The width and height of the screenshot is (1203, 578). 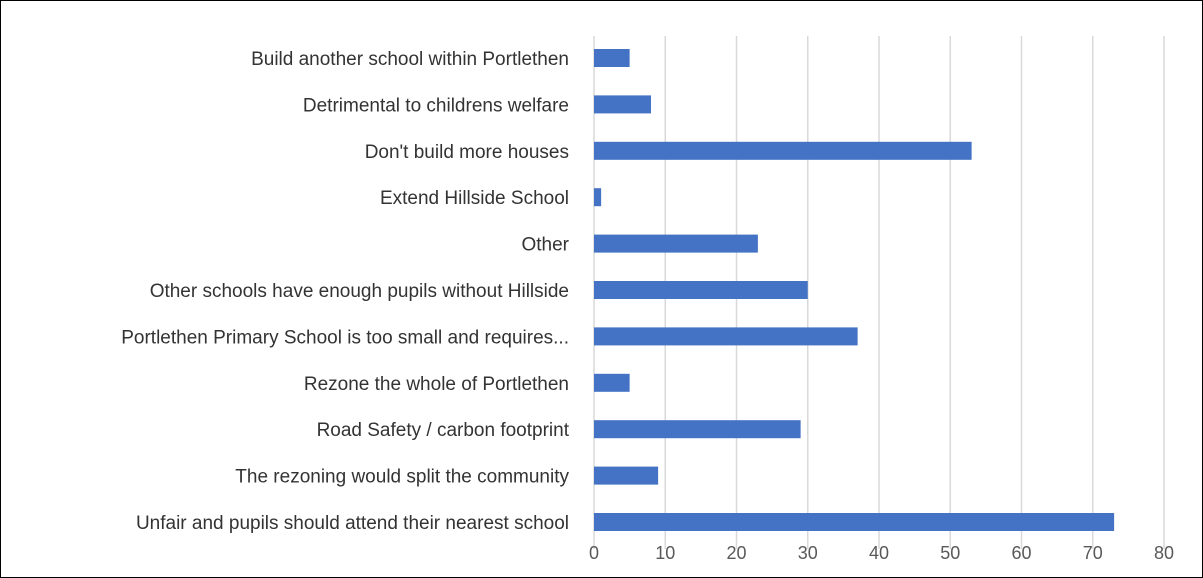 I want to click on category-label: Other, so click(x=545, y=245).